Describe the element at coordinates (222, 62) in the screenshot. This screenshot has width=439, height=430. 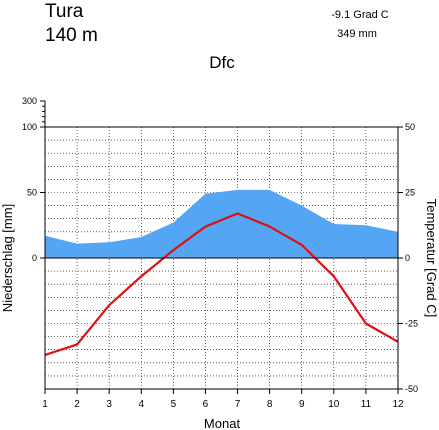
I see `climate-class: Dfc` at that location.